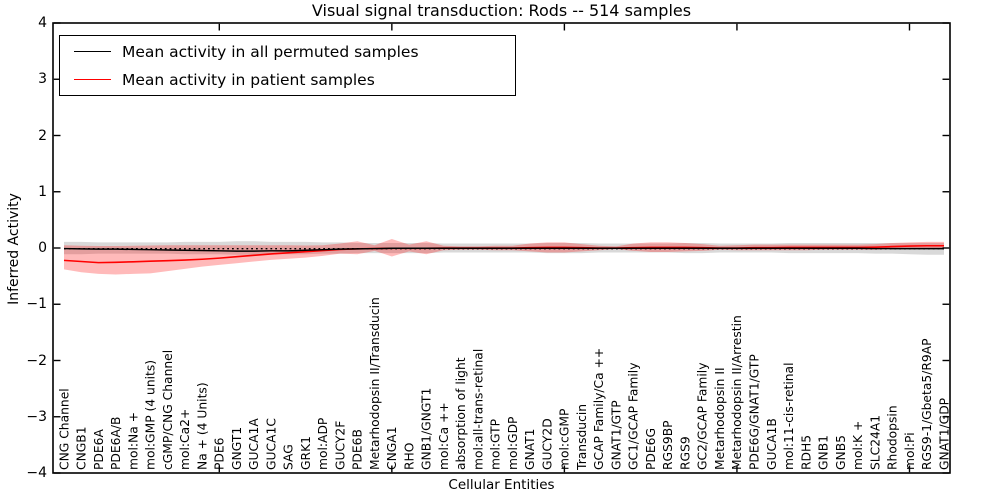 The image size is (1000, 500). What do you see at coordinates (202, 426) in the screenshot?
I see `x-tick-label: Na + (4 Units)` at bounding box center [202, 426].